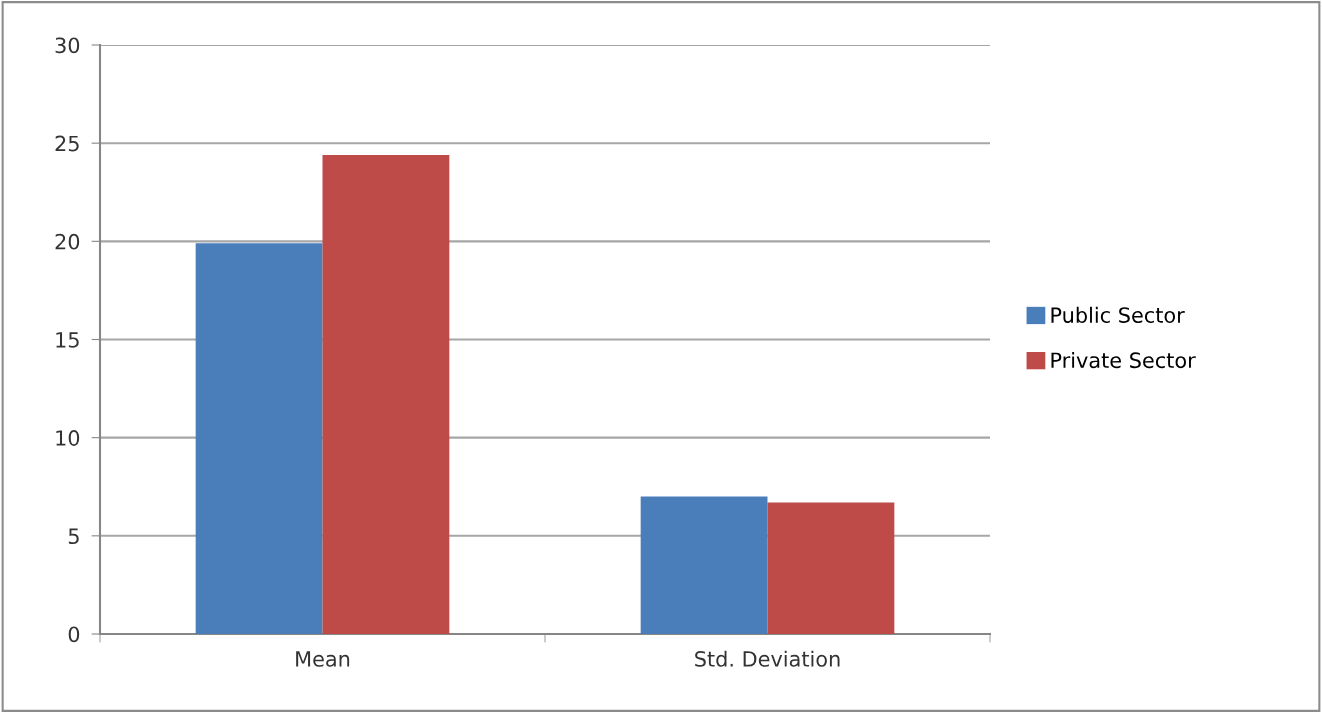  I want to click on y-tick-label: 30, so click(67, 45).